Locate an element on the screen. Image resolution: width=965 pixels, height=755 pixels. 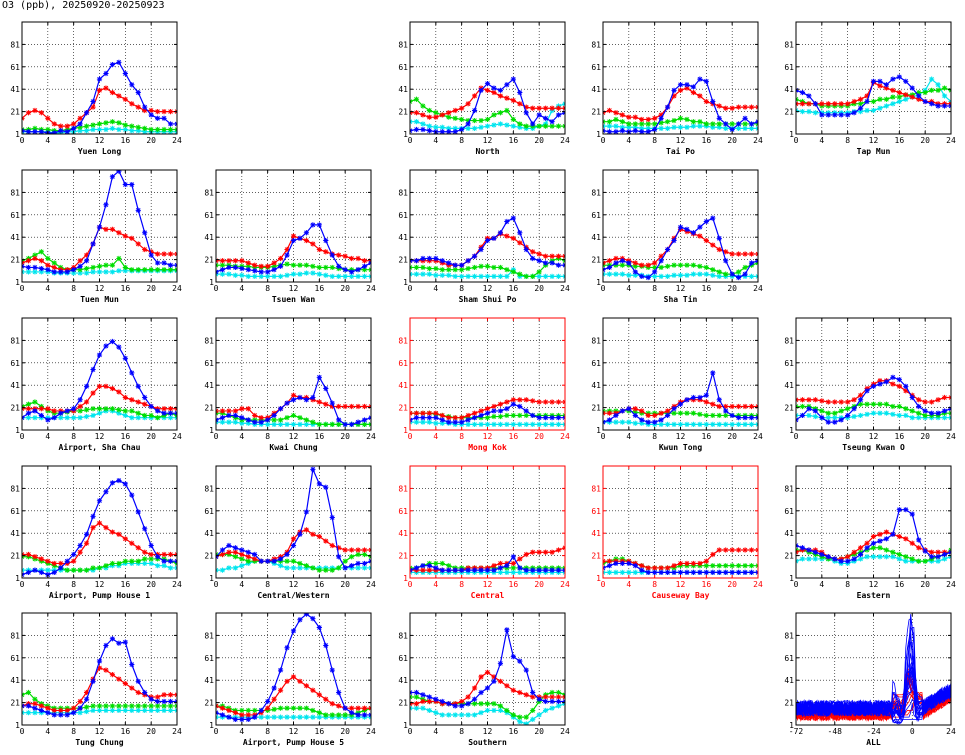
series-group is located at coordinates (873, 399).